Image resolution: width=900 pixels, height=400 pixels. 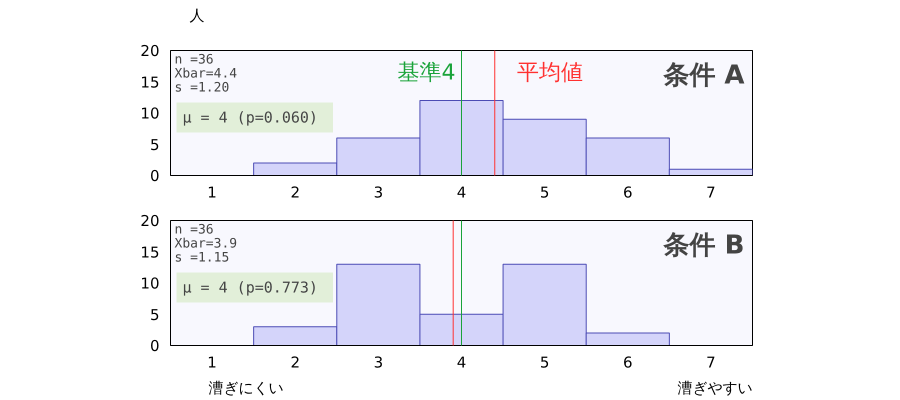 I want to click on annotation: μ = 4 (p=0.773), so click(x=250, y=287).